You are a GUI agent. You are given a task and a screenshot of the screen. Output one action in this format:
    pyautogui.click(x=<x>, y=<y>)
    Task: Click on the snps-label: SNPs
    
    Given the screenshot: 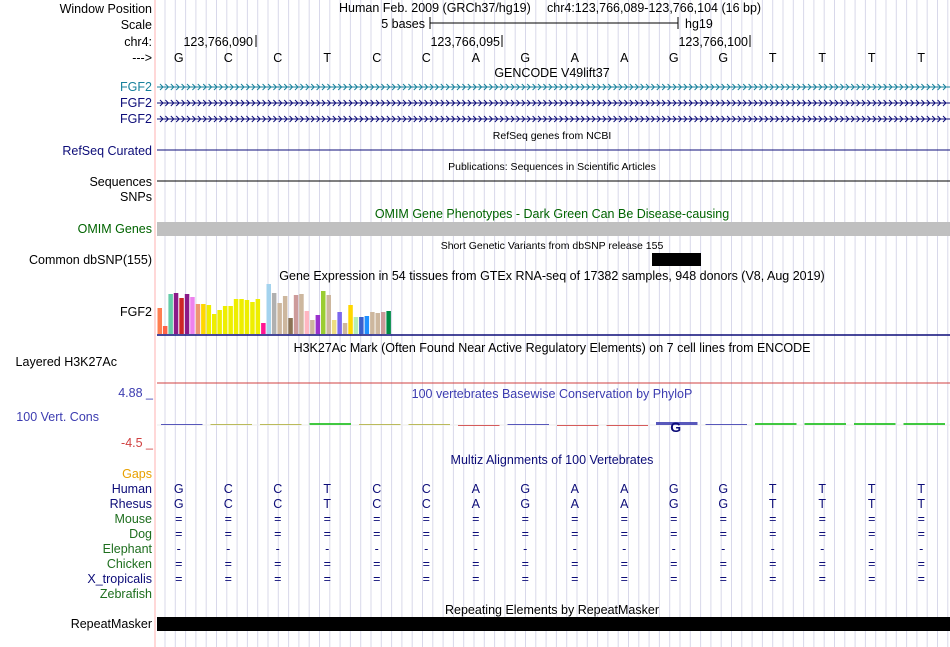 What is the action you would take?
    pyautogui.click(x=136, y=197)
    